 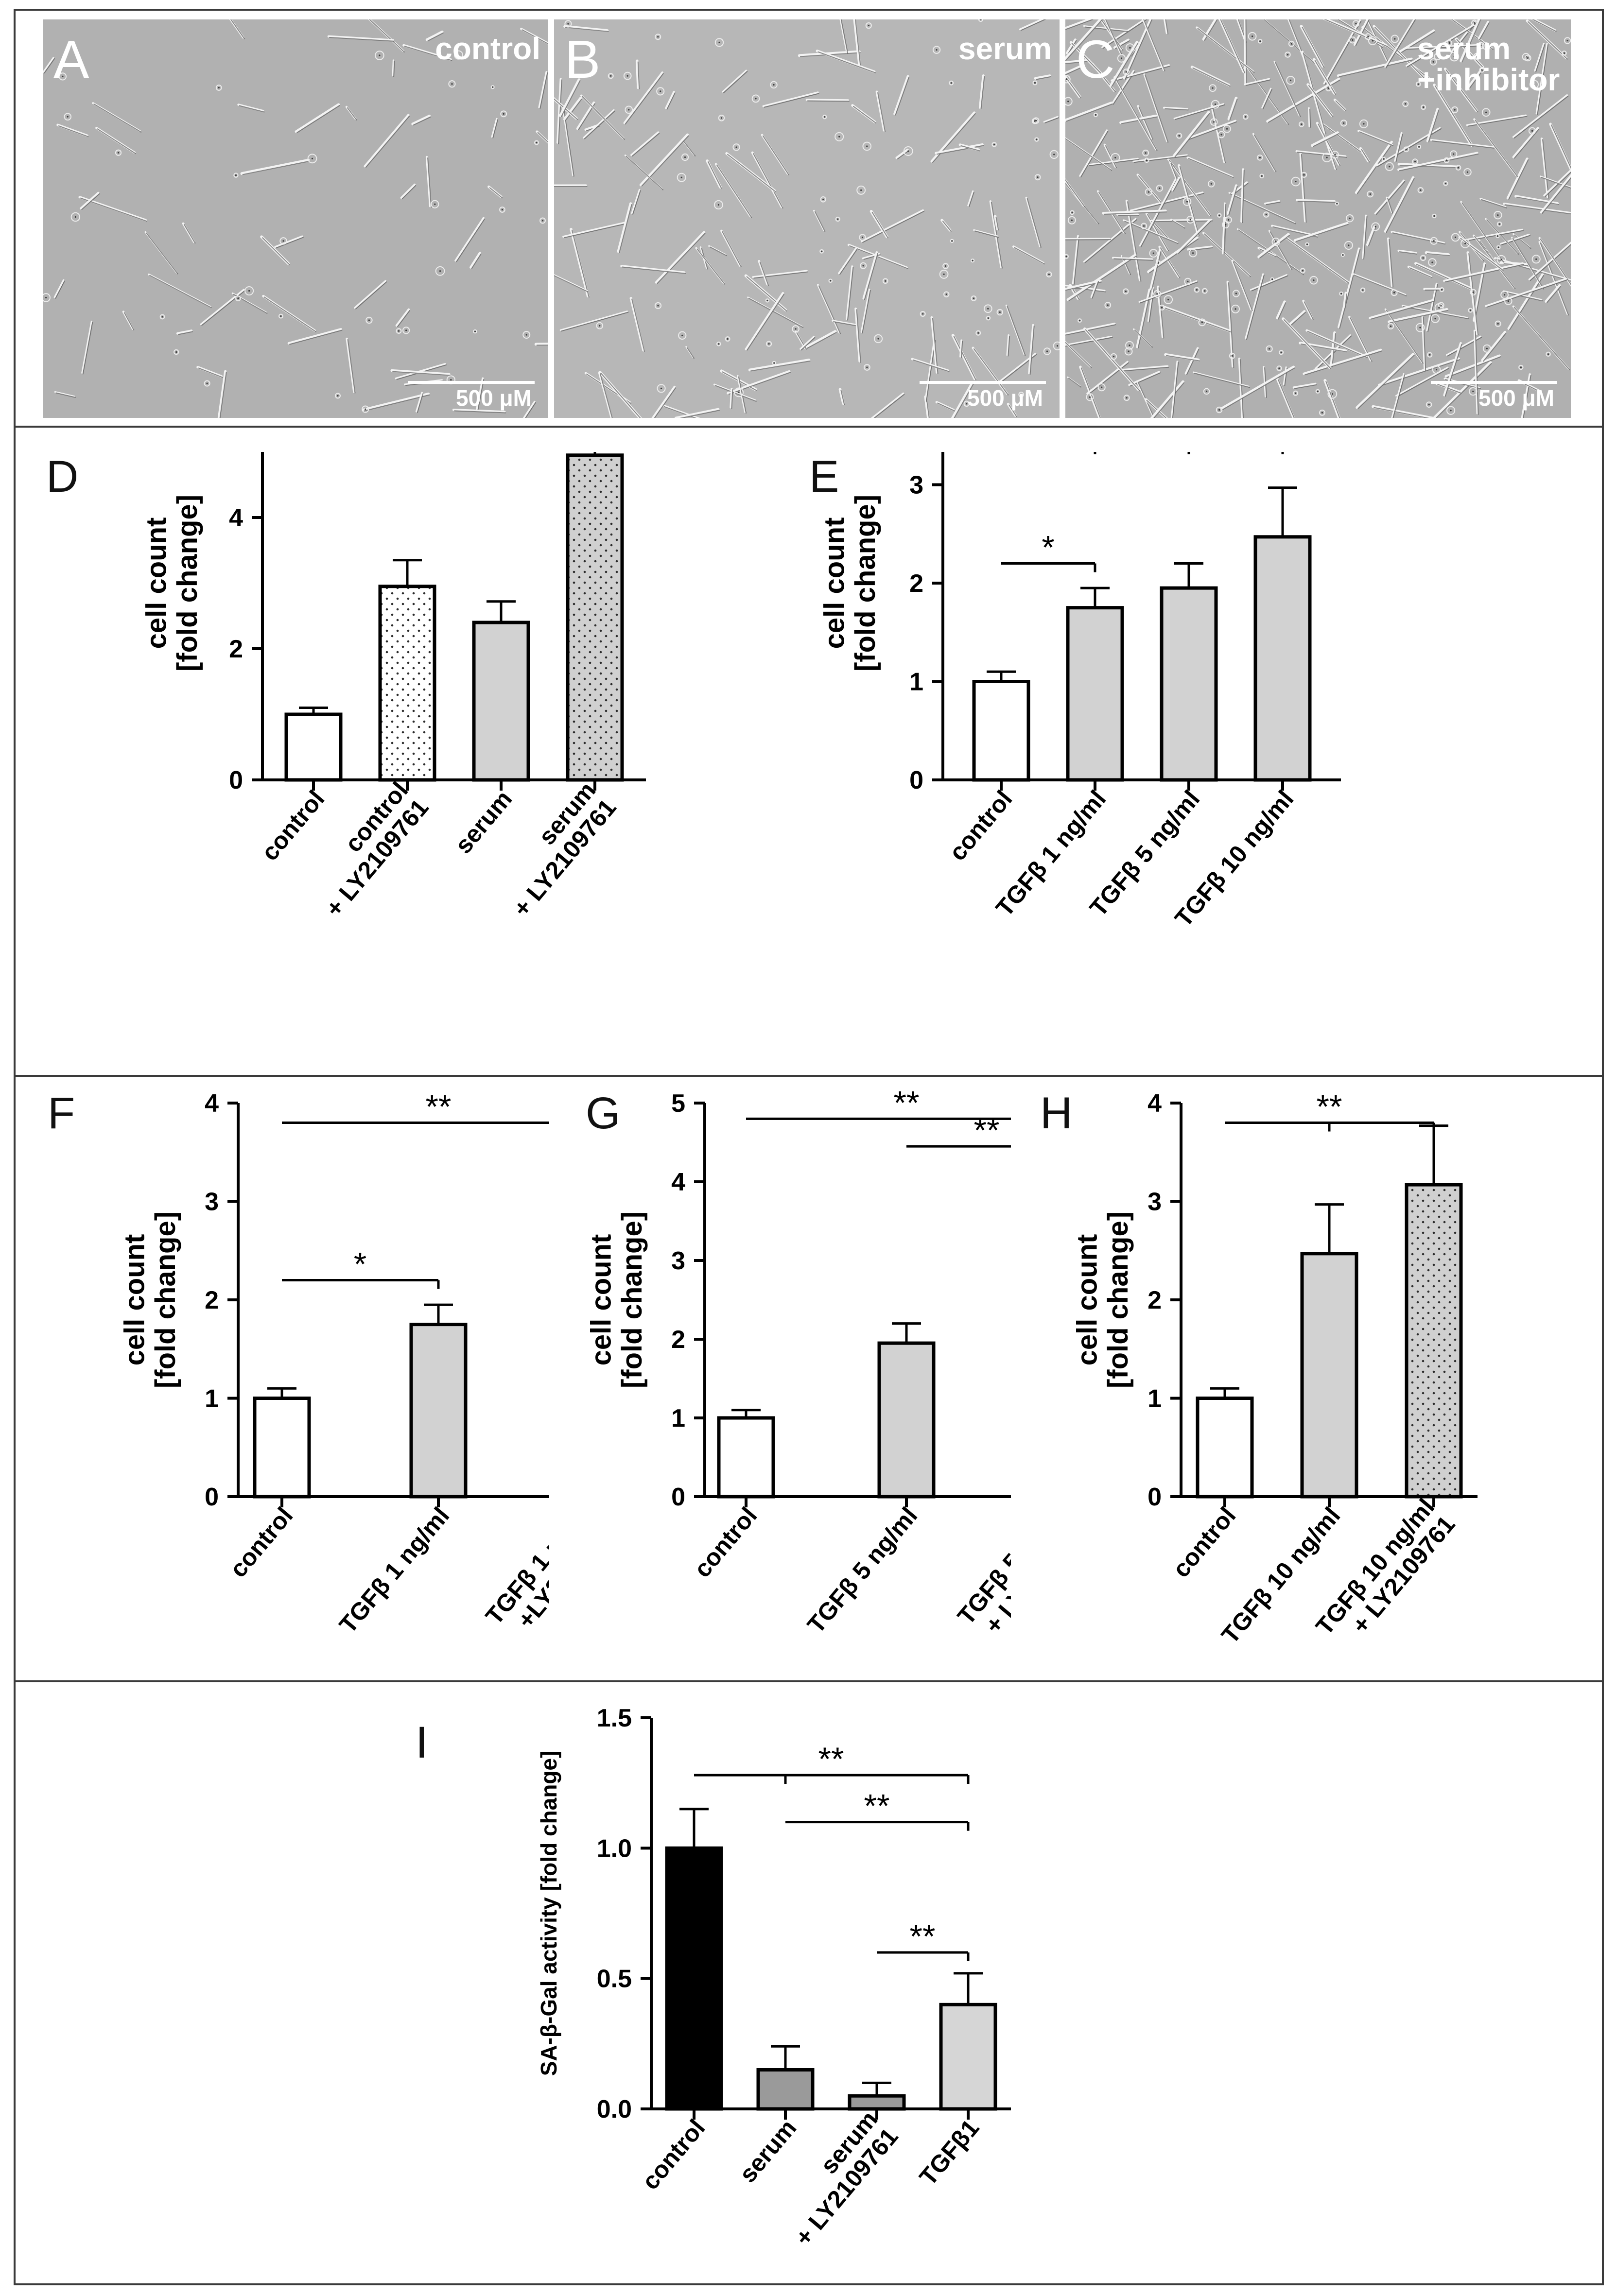 I want to click on y-axis-label: cell count[fold change], so click(x=171, y=583).